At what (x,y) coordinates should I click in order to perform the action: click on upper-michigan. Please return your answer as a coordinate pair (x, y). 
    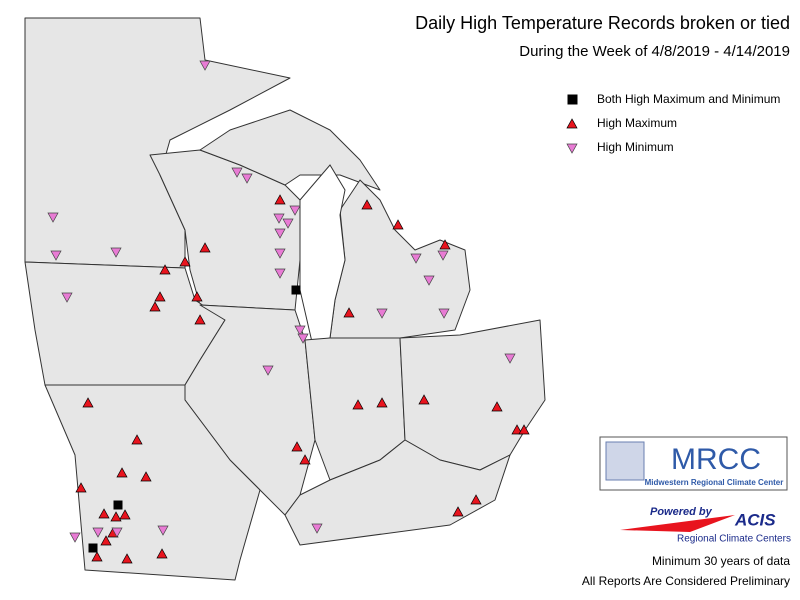
    Looking at the image, I should click on (290, 150).